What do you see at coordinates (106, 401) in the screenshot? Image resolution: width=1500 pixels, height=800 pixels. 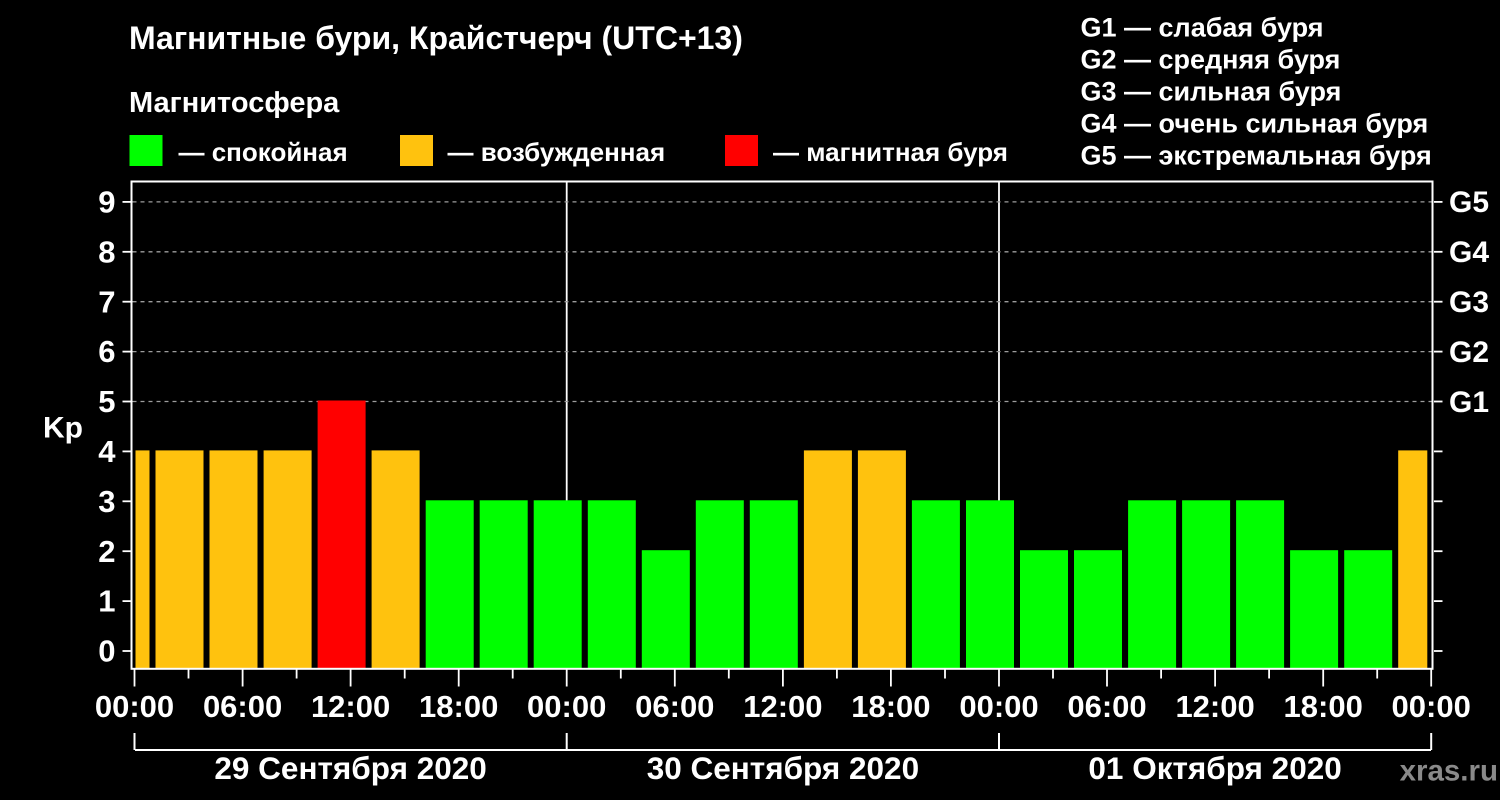 I see `svg-text: 5` at bounding box center [106, 401].